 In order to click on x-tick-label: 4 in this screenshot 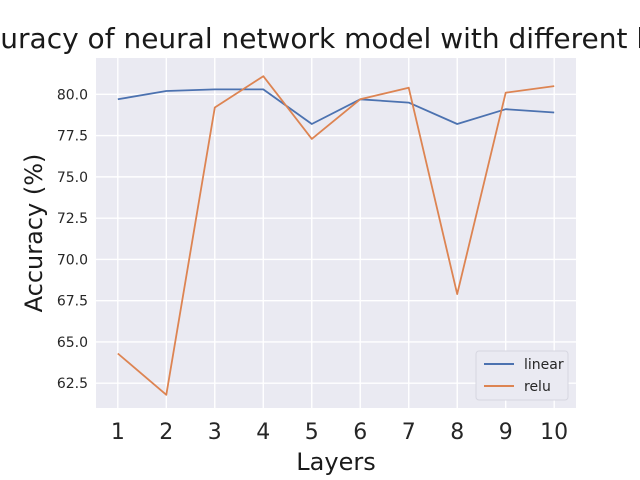, I will do `click(263, 432)`.